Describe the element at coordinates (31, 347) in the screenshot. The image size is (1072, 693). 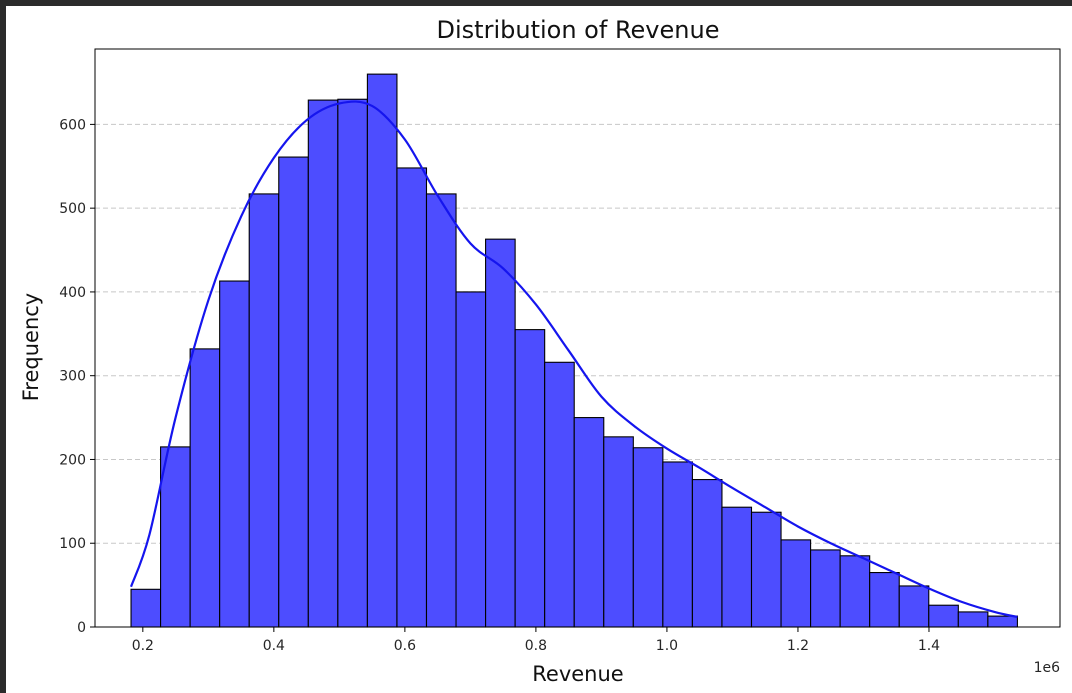
I see `y-axis-label: Frequency` at that location.